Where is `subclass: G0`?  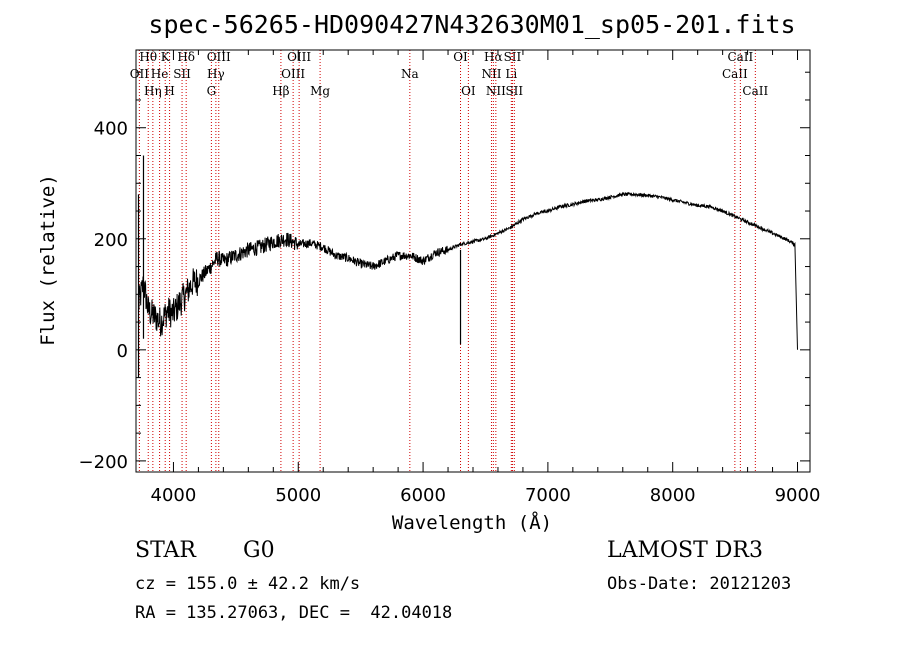
subclass: G0 is located at coordinates (259, 550).